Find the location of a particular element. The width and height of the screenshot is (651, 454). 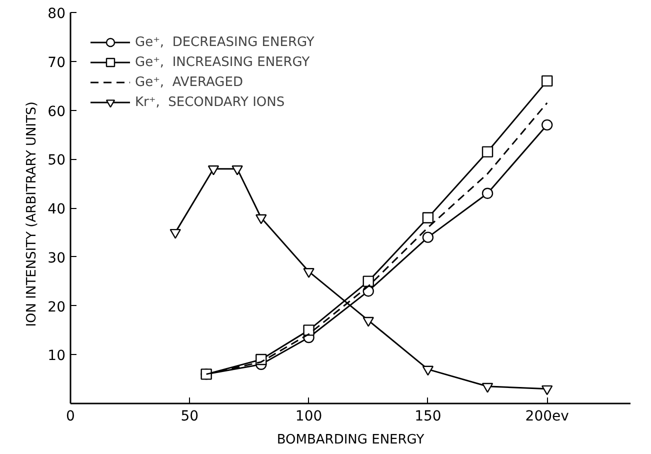

legend-label: Ge⁺, INCREASING ENERGY is located at coordinates (222, 62).